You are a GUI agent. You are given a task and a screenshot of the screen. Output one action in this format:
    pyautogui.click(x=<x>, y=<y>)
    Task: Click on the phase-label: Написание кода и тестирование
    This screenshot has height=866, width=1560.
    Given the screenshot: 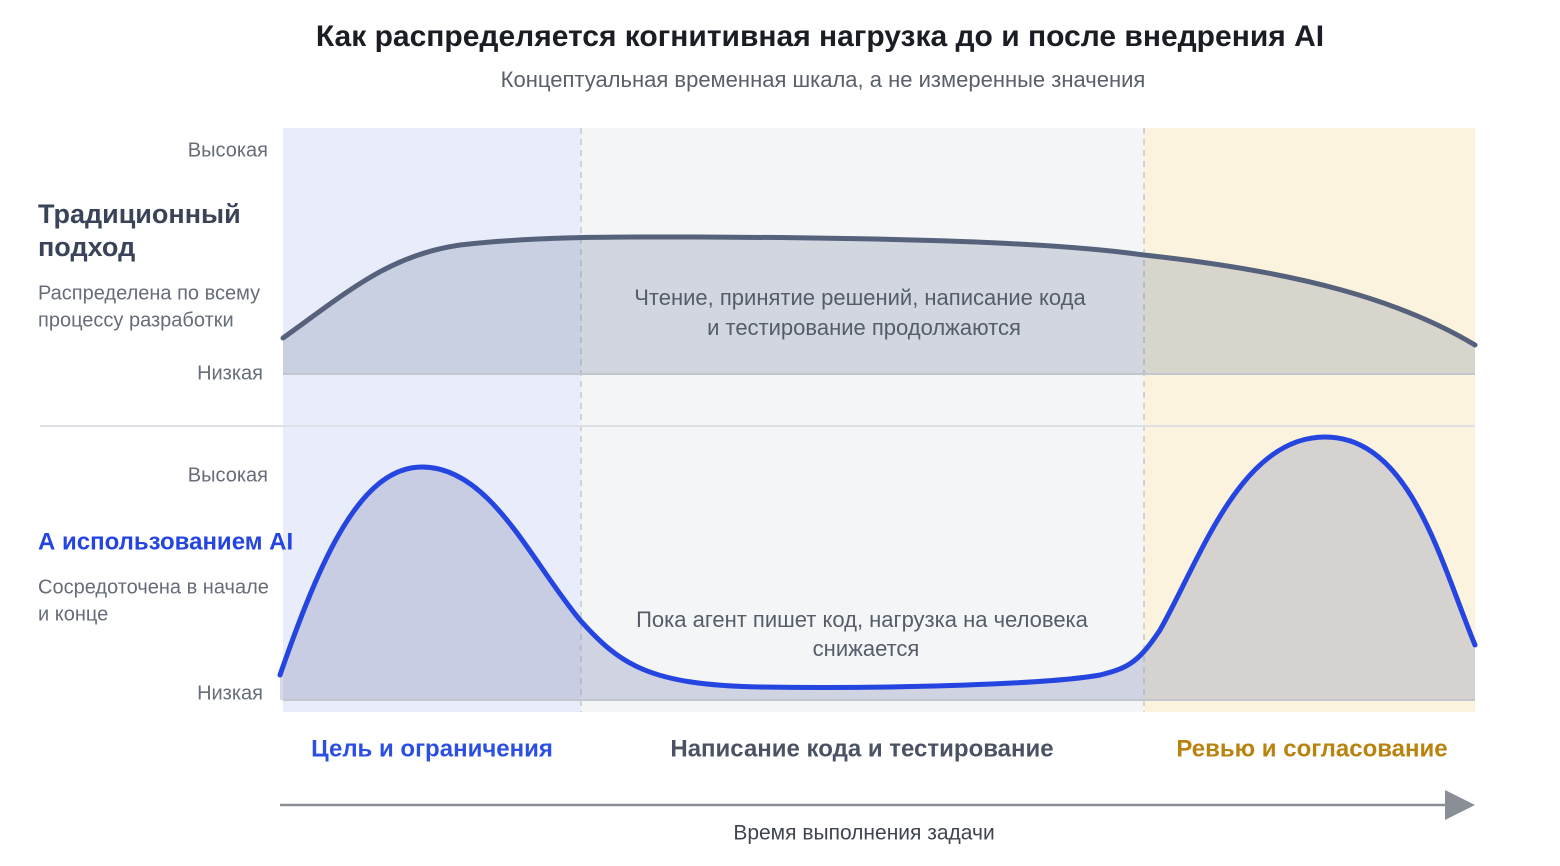 What is the action you would take?
    pyautogui.click(x=861, y=748)
    